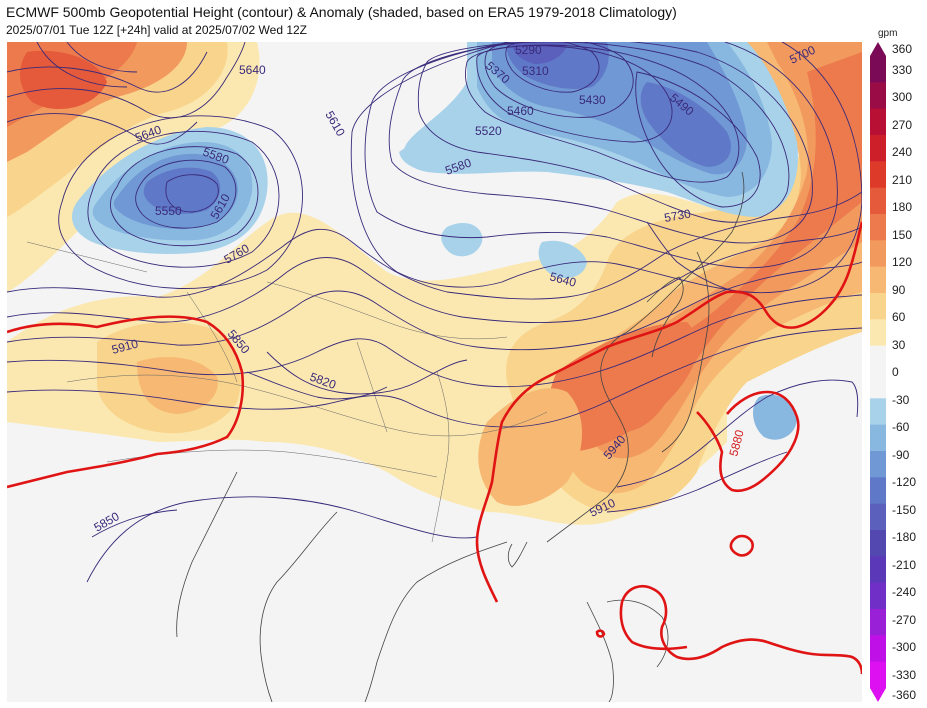 Image resolution: width=927 pixels, height=708 pixels. What do you see at coordinates (902, 207) in the screenshot?
I see `colorbar-tick-label: 180` at bounding box center [902, 207].